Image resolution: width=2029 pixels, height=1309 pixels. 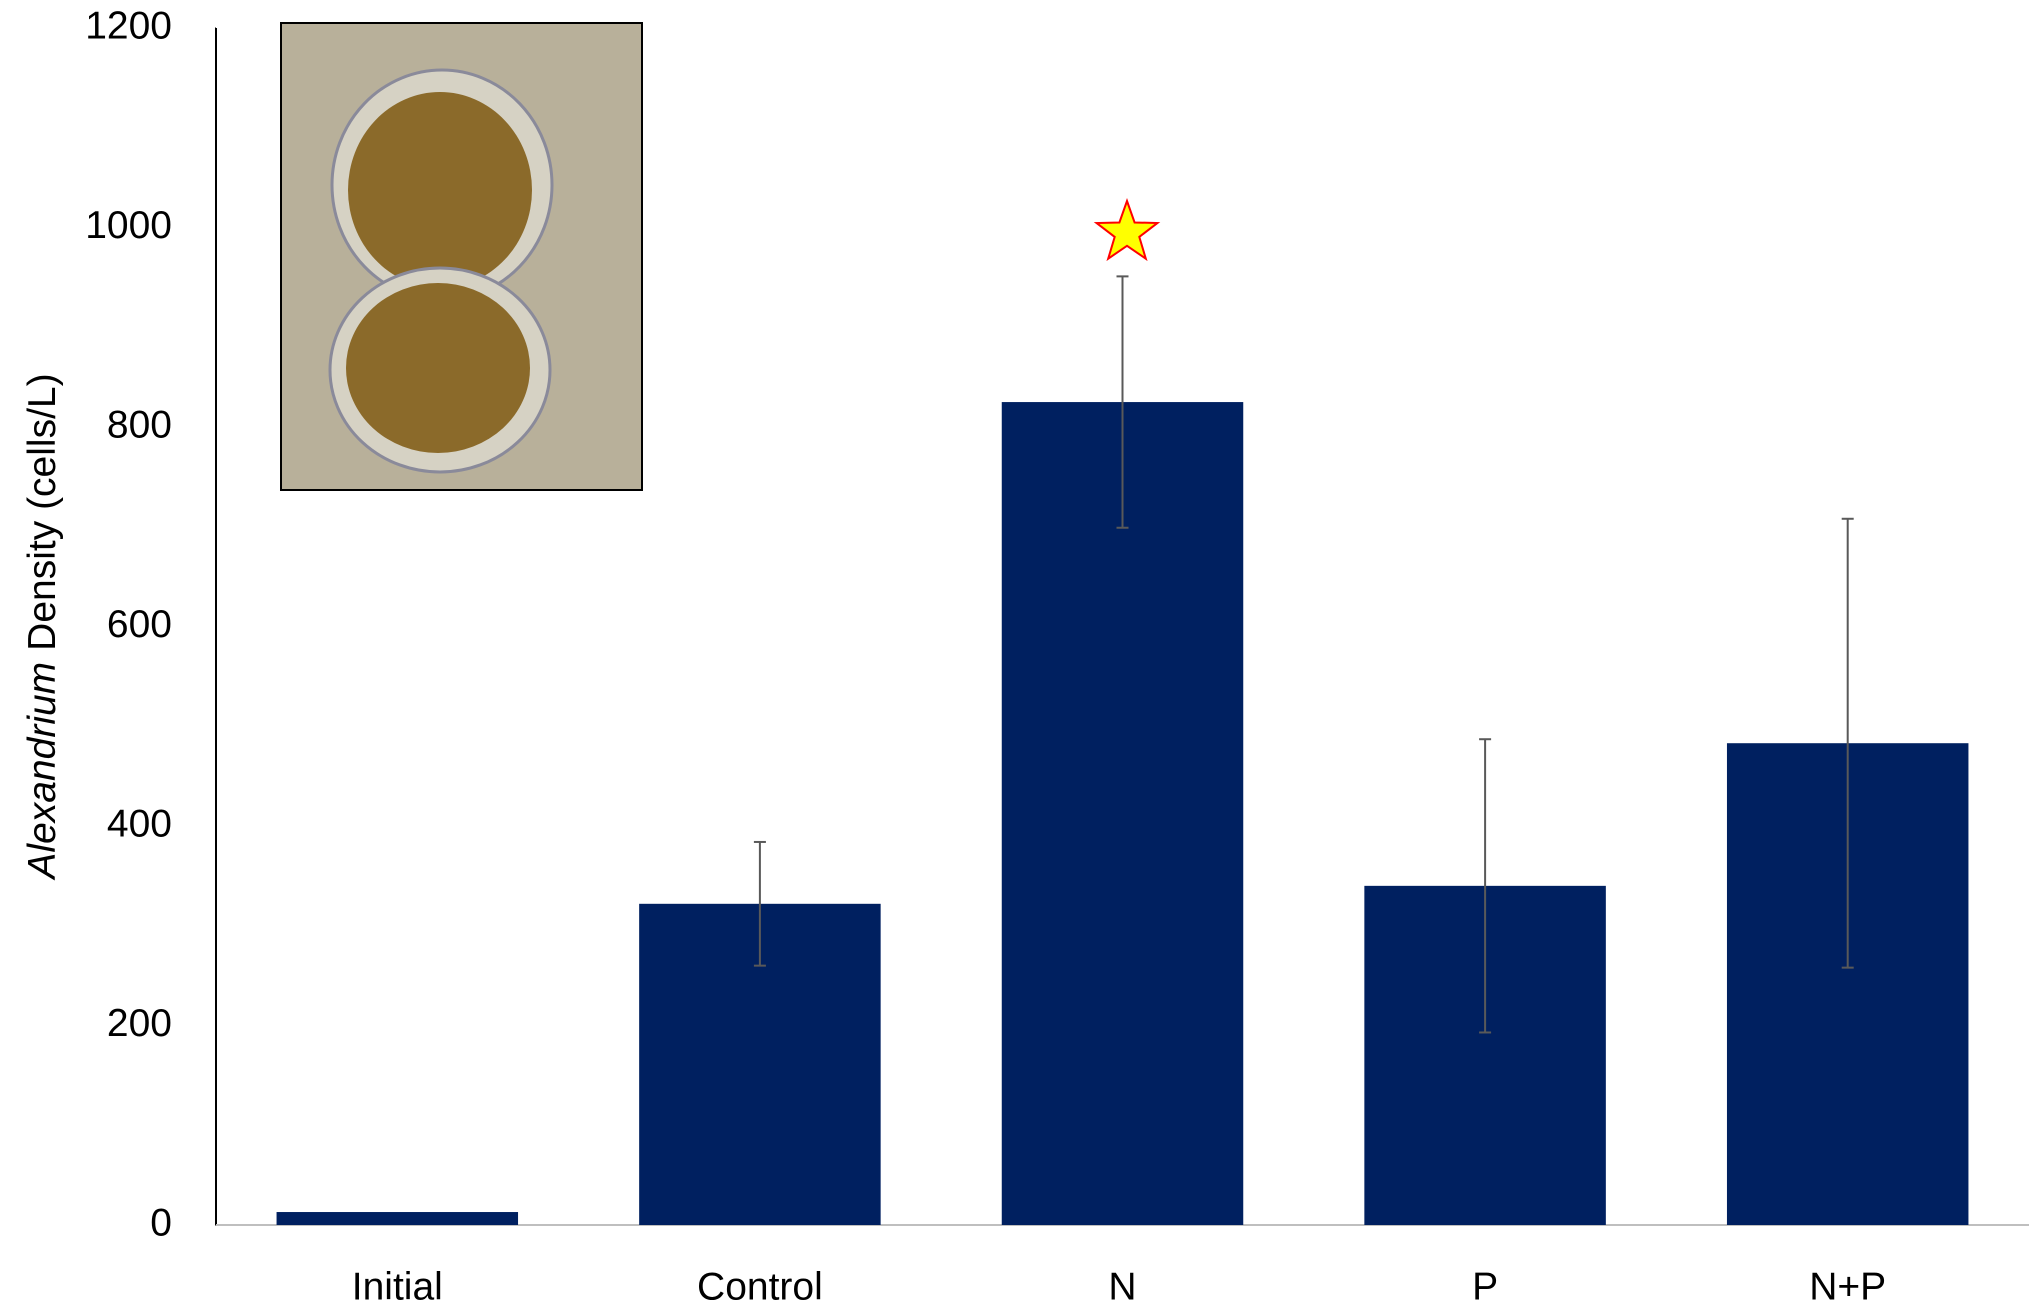 I want to click on significance-star, so click(x=1127, y=229).